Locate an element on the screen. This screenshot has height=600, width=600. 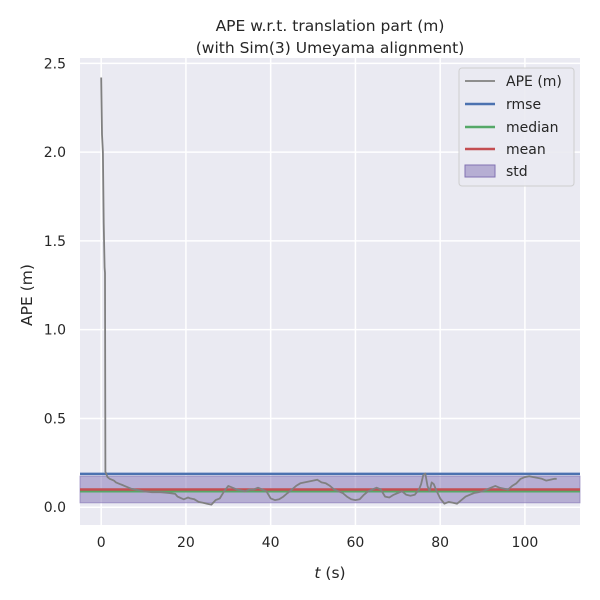
x-tick-label: 80 is located at coordinates (440, 543).